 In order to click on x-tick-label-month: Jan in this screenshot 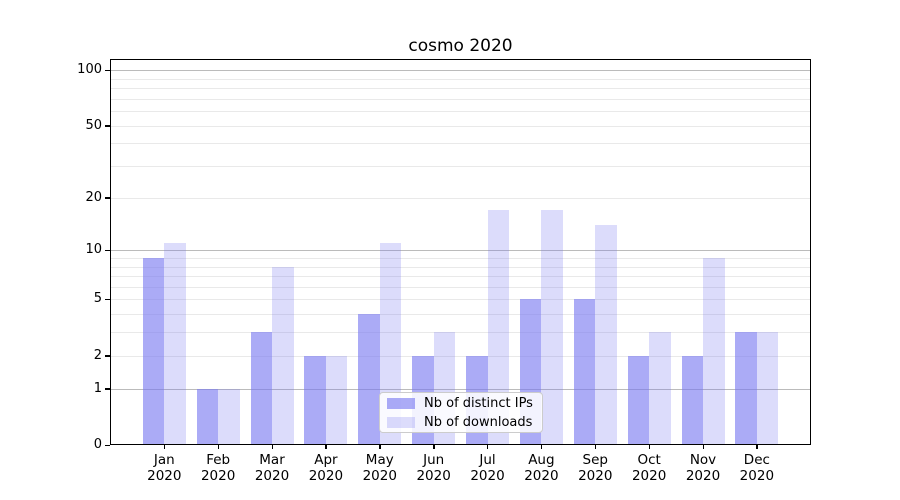, I will do `click(164, 460)`.